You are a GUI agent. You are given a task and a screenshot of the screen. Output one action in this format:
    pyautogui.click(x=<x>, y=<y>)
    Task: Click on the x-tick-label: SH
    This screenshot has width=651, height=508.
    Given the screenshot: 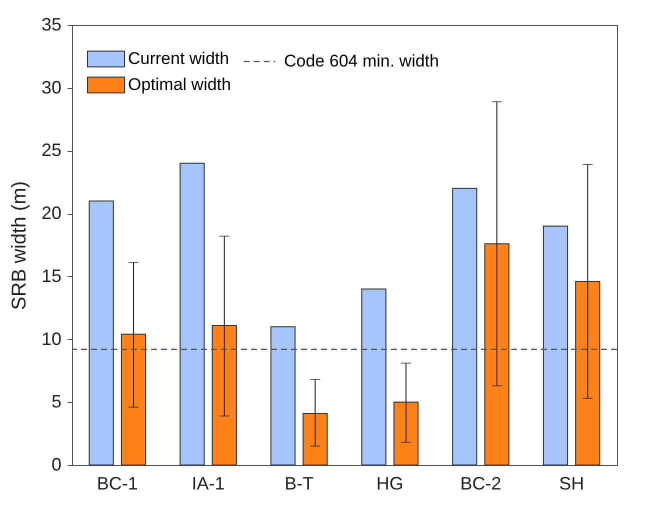 What is the action you would take?
    pyautogui.click(x=571, y=484)
    